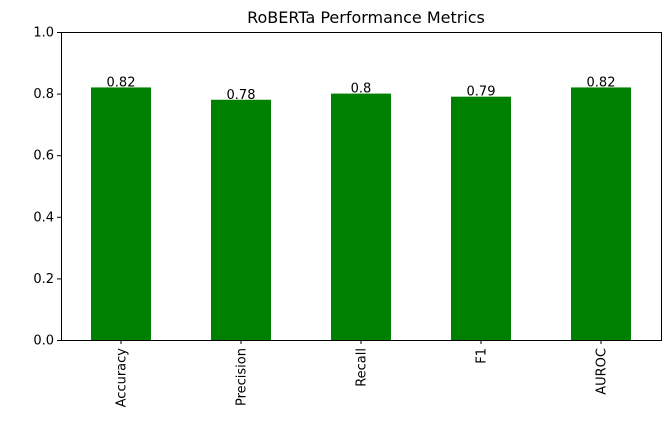  What do you see at coordinates (241, 95) in the screenshot?
I see `data-label-precision: 0.78` at bounding box center [241, 95].